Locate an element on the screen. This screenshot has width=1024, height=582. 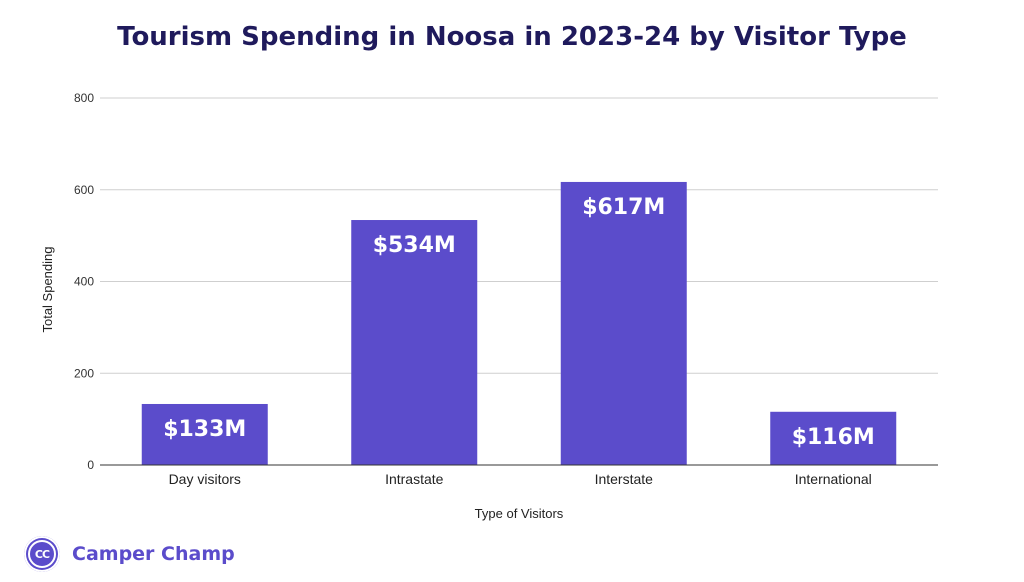
brand-logo: CC Camper Champ is located at coordinates (129, 554).